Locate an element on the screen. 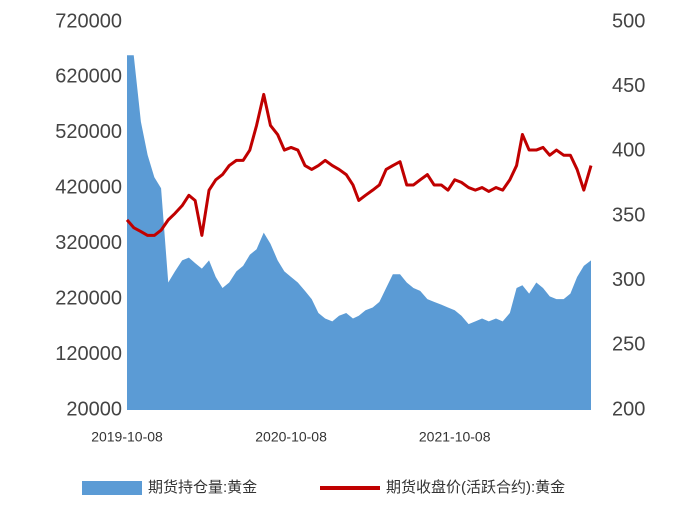  x-tick-label: 2019-10-08 is located at coordinates (127, 437).